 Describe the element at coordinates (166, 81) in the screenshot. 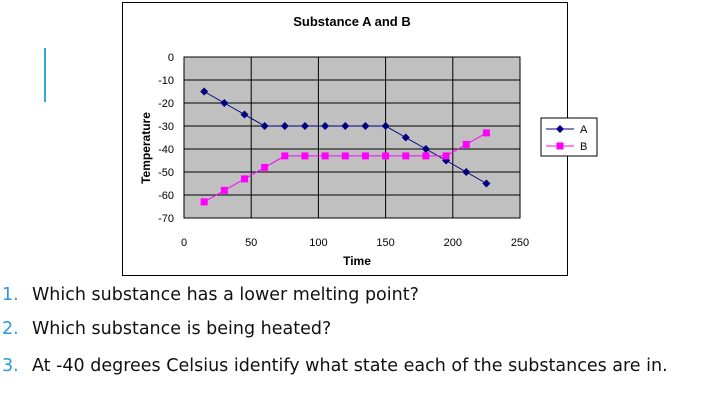

I see `y-tick-label: -10` at that location.